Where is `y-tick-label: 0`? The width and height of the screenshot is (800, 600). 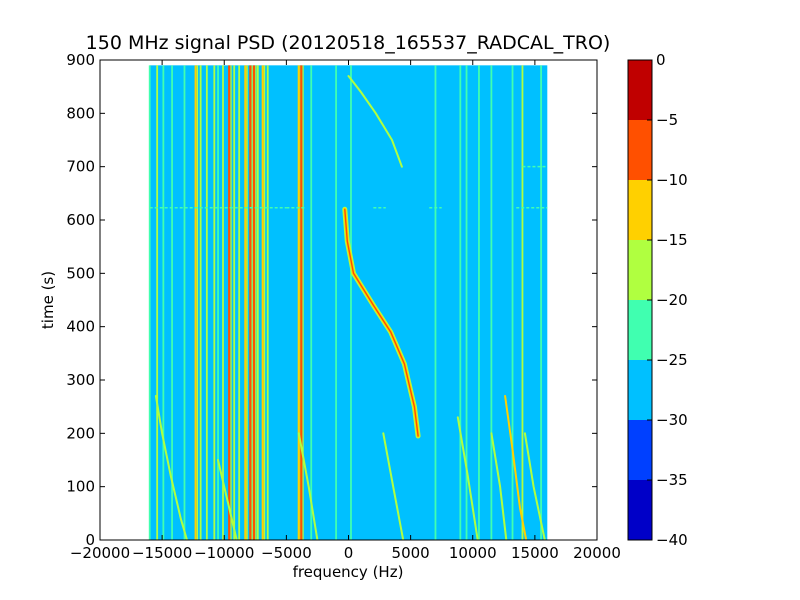
y-tick-label: 0 is located at coordinates (90, 540).